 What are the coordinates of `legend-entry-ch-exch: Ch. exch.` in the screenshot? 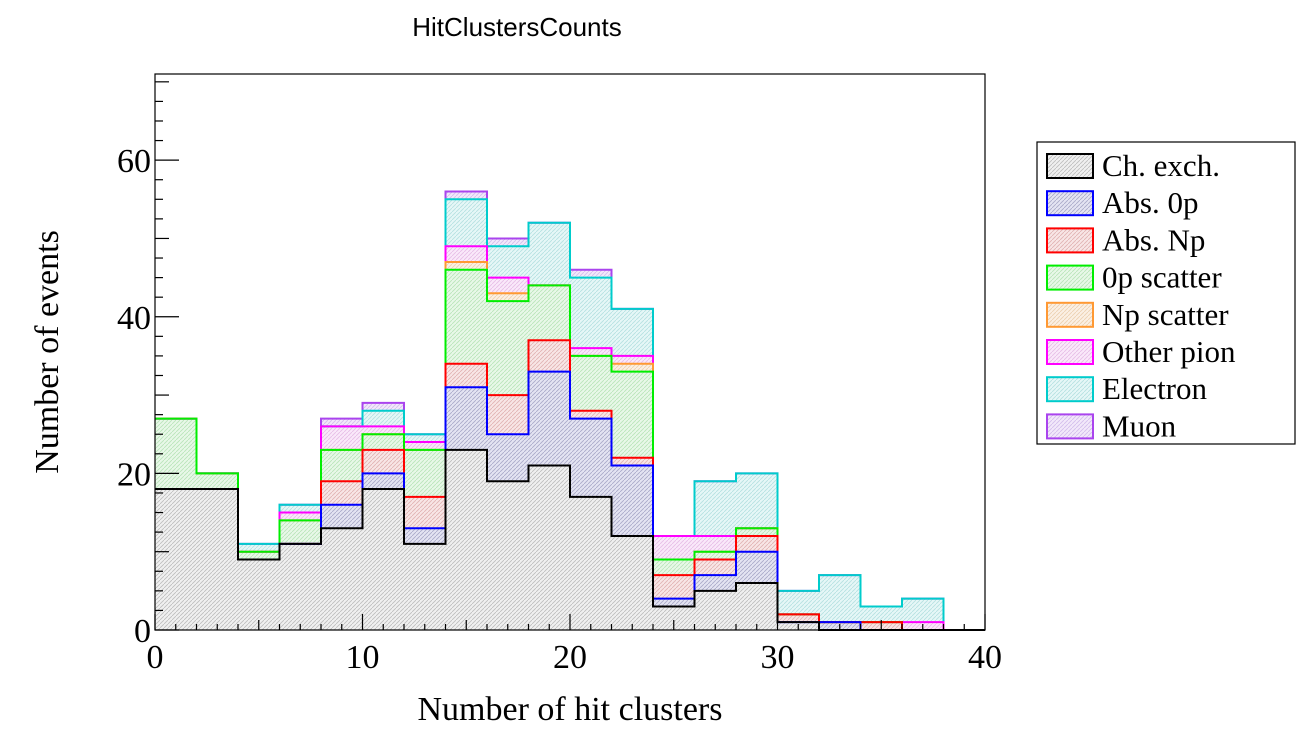 It's located at (1133, 165).